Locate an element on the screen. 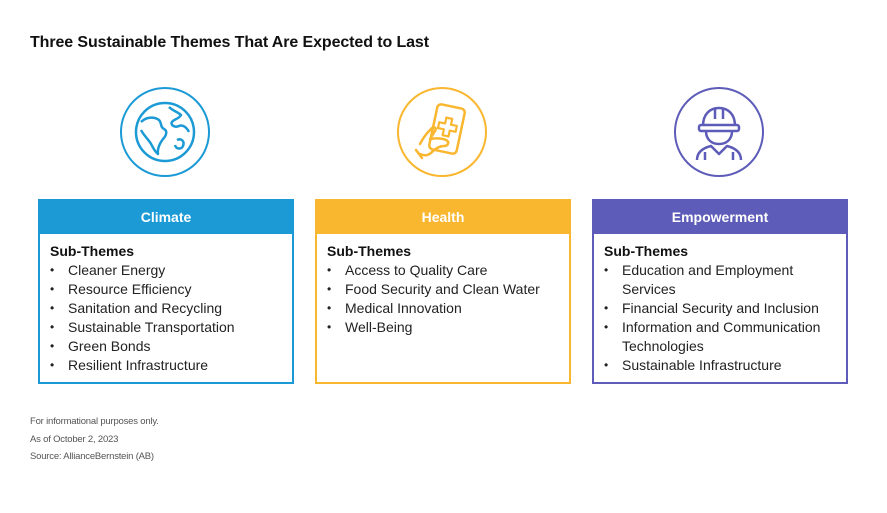 The image size is (887, 513). list-item: Sanitation and Recycling is located at coordinates (171, 308).